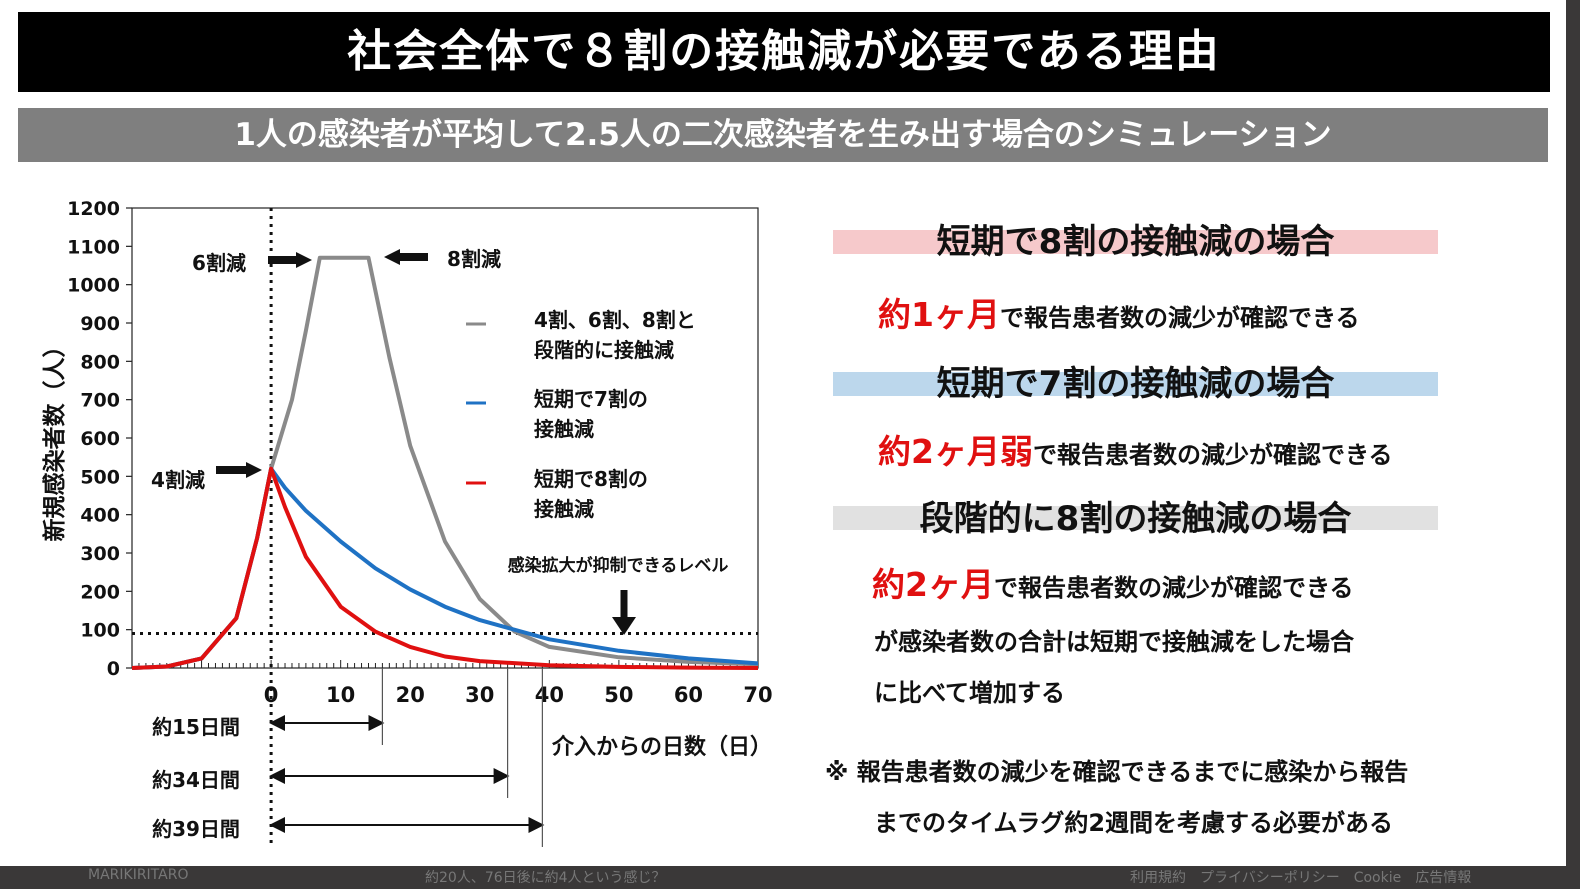 Image resolution: width=1580 pixels, height=889 pixels. Describe the element at coordinates (93, 286) in the screenshot. I see `y-tick-label: 1000` at that location.